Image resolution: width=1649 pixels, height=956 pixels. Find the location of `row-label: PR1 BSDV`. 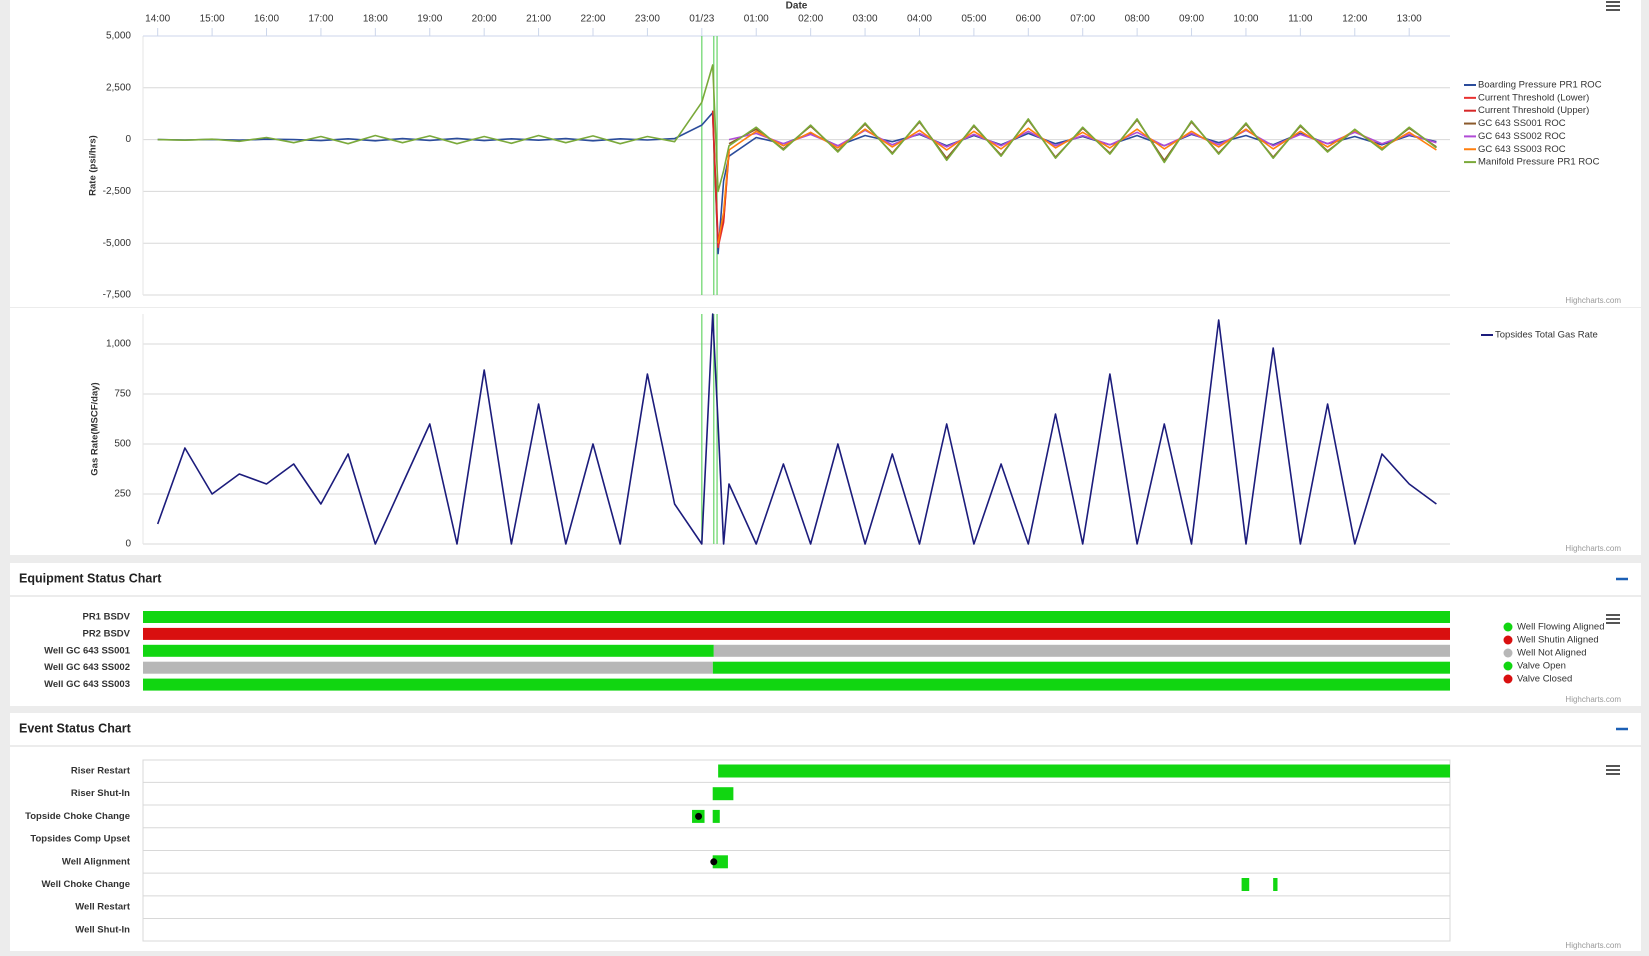

row-label: PR1 BSDV is located at coordinates (106, 617).